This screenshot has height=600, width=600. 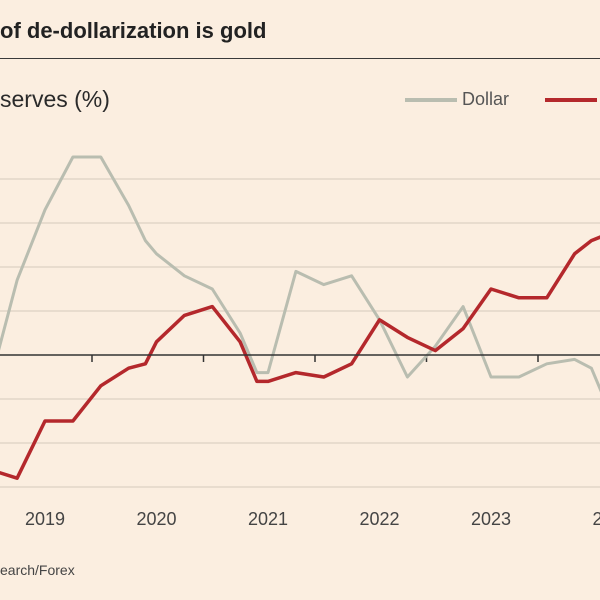 What do you see at coordinates (431, 100) in the screenshot?
I see `legend-swatch-dollar` at bounding box center [431, 100].